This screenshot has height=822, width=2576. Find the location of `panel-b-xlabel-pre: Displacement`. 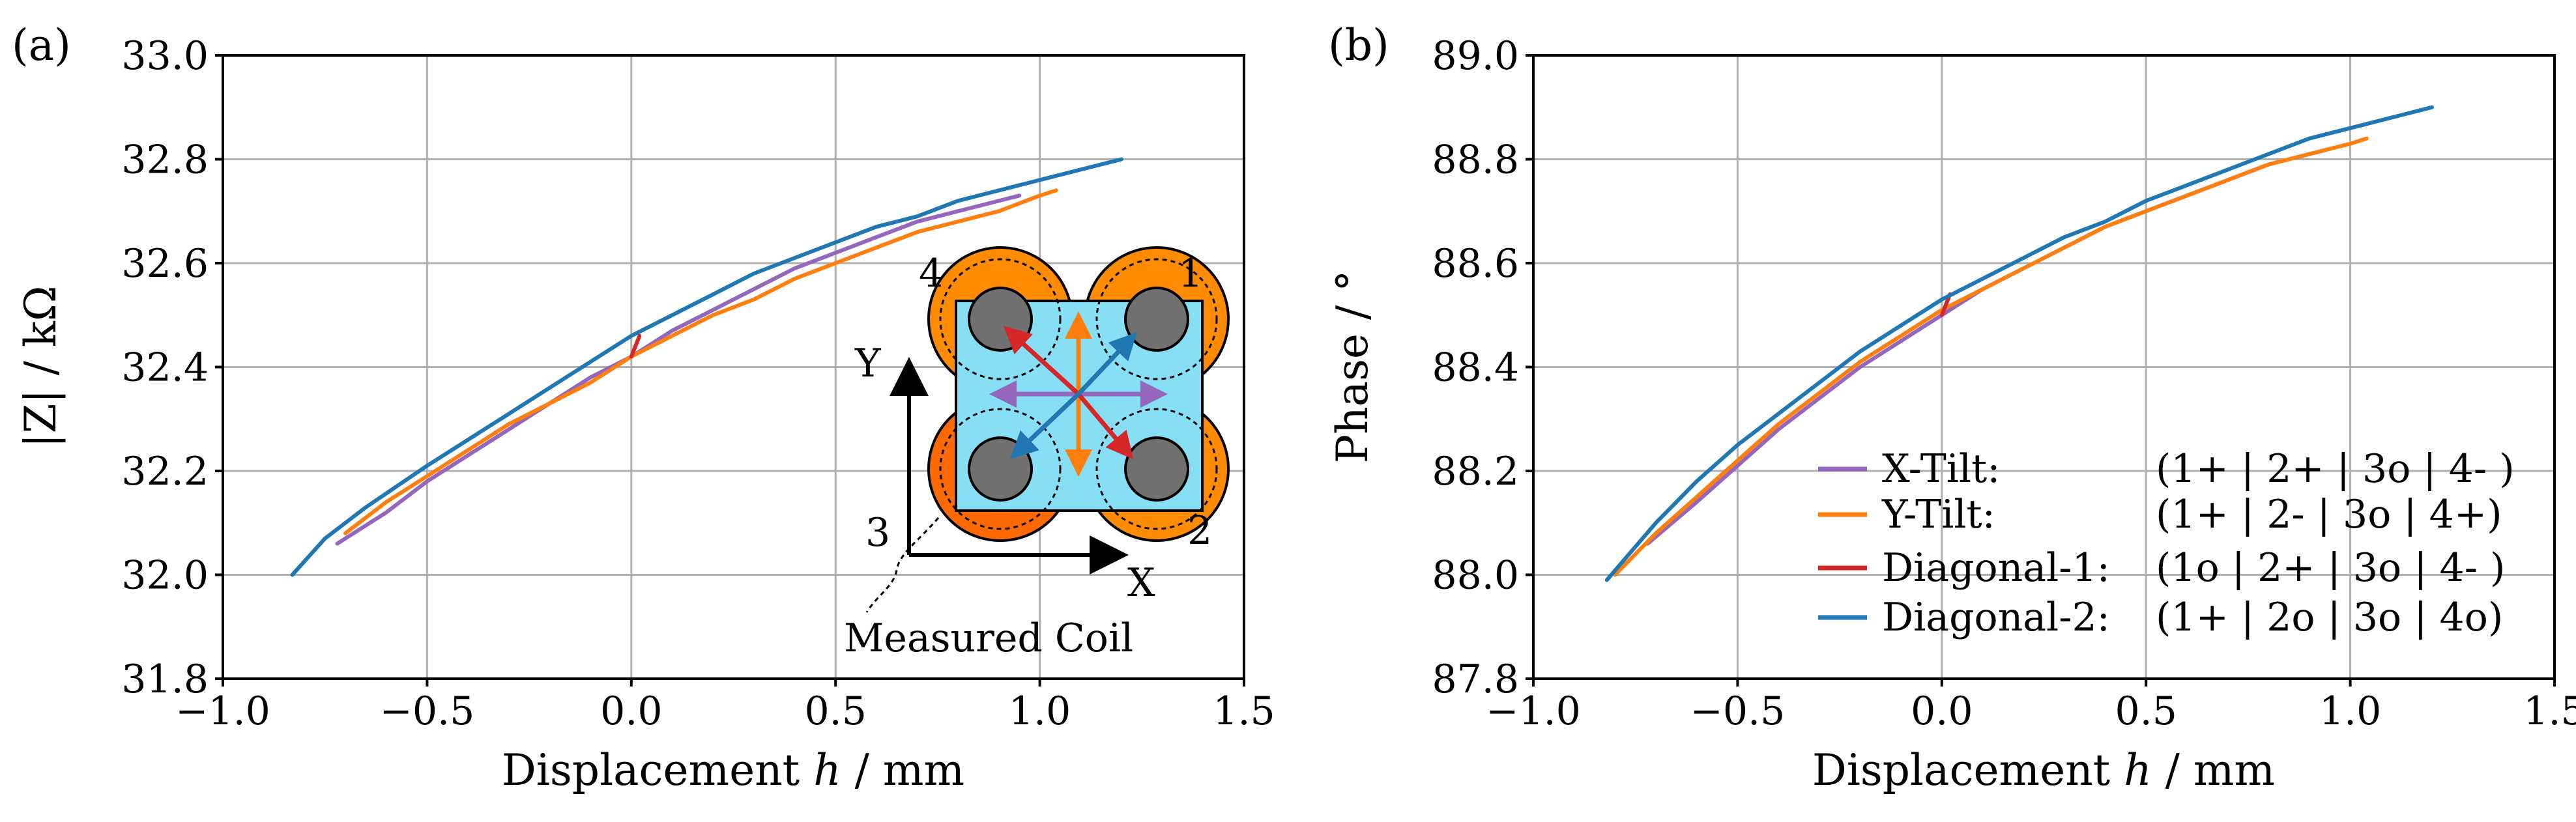

panel-b-xlabel-pre: Displacement is located at coordinates (1968, 770).